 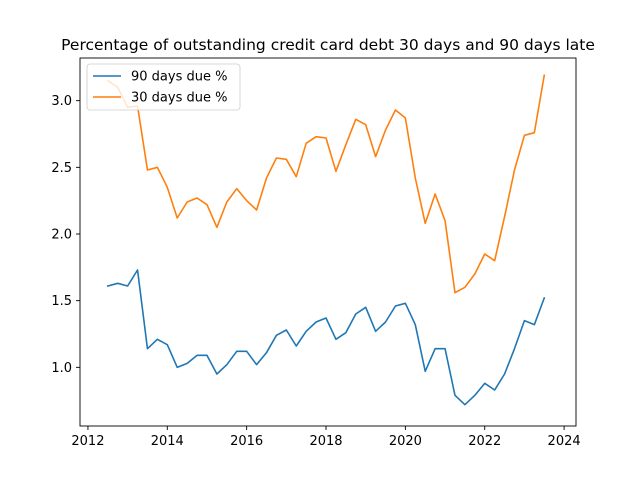 What do you see at coordinates (325, 441) in the screenshot?
I see `x-tick-label: 2018` at bounding box center [325, 441].